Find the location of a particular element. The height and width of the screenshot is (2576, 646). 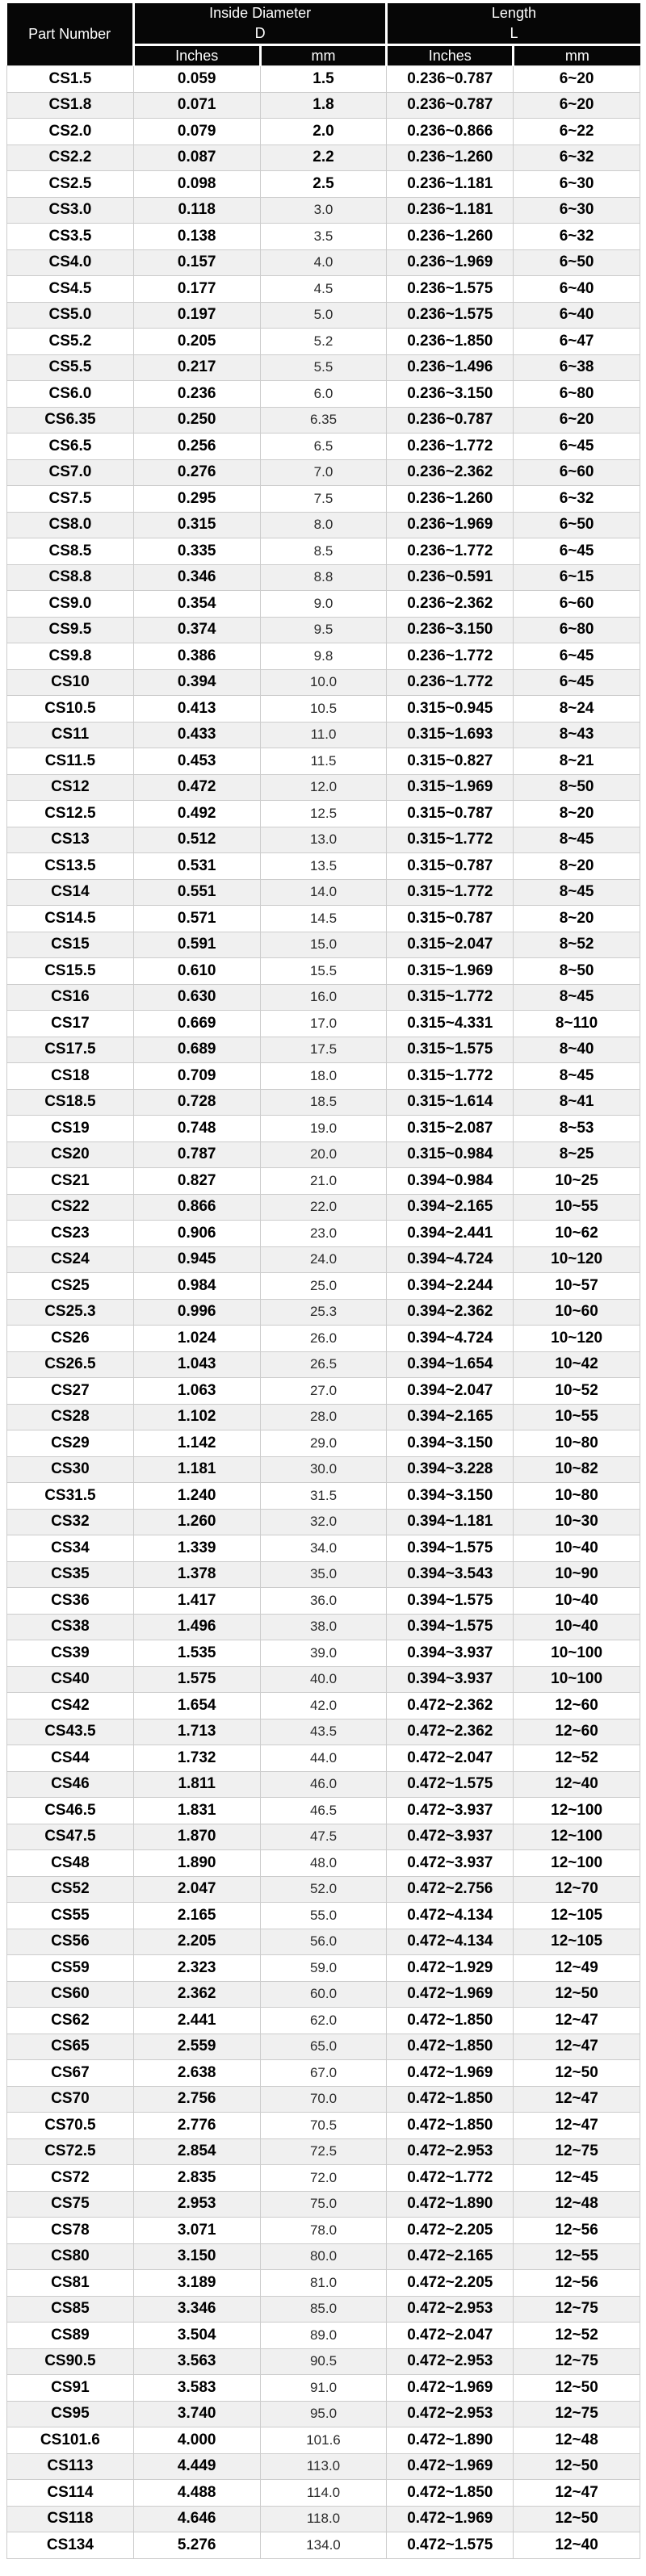

d-inches-cell: 0.374 is located at coordinates (197, 630).